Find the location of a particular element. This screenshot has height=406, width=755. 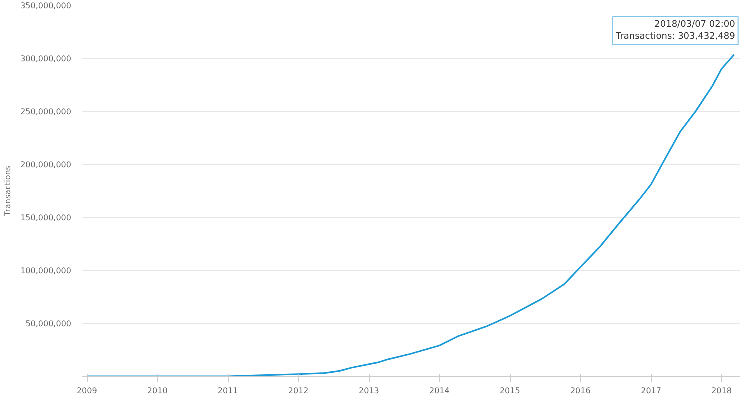

x-tick-label: 2014 is located at coordinates (440, 391).